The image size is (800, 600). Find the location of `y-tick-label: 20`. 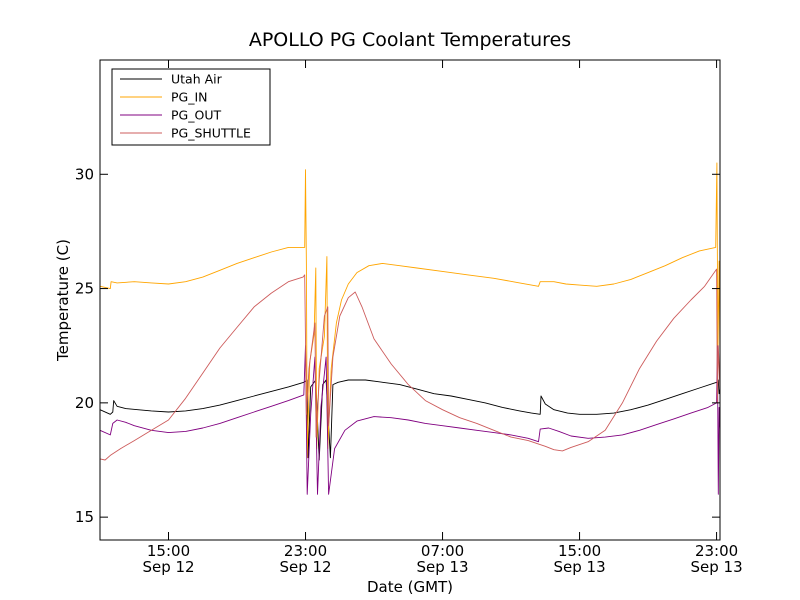

y-tick-label: 20 is located at coordinates (84, 403).